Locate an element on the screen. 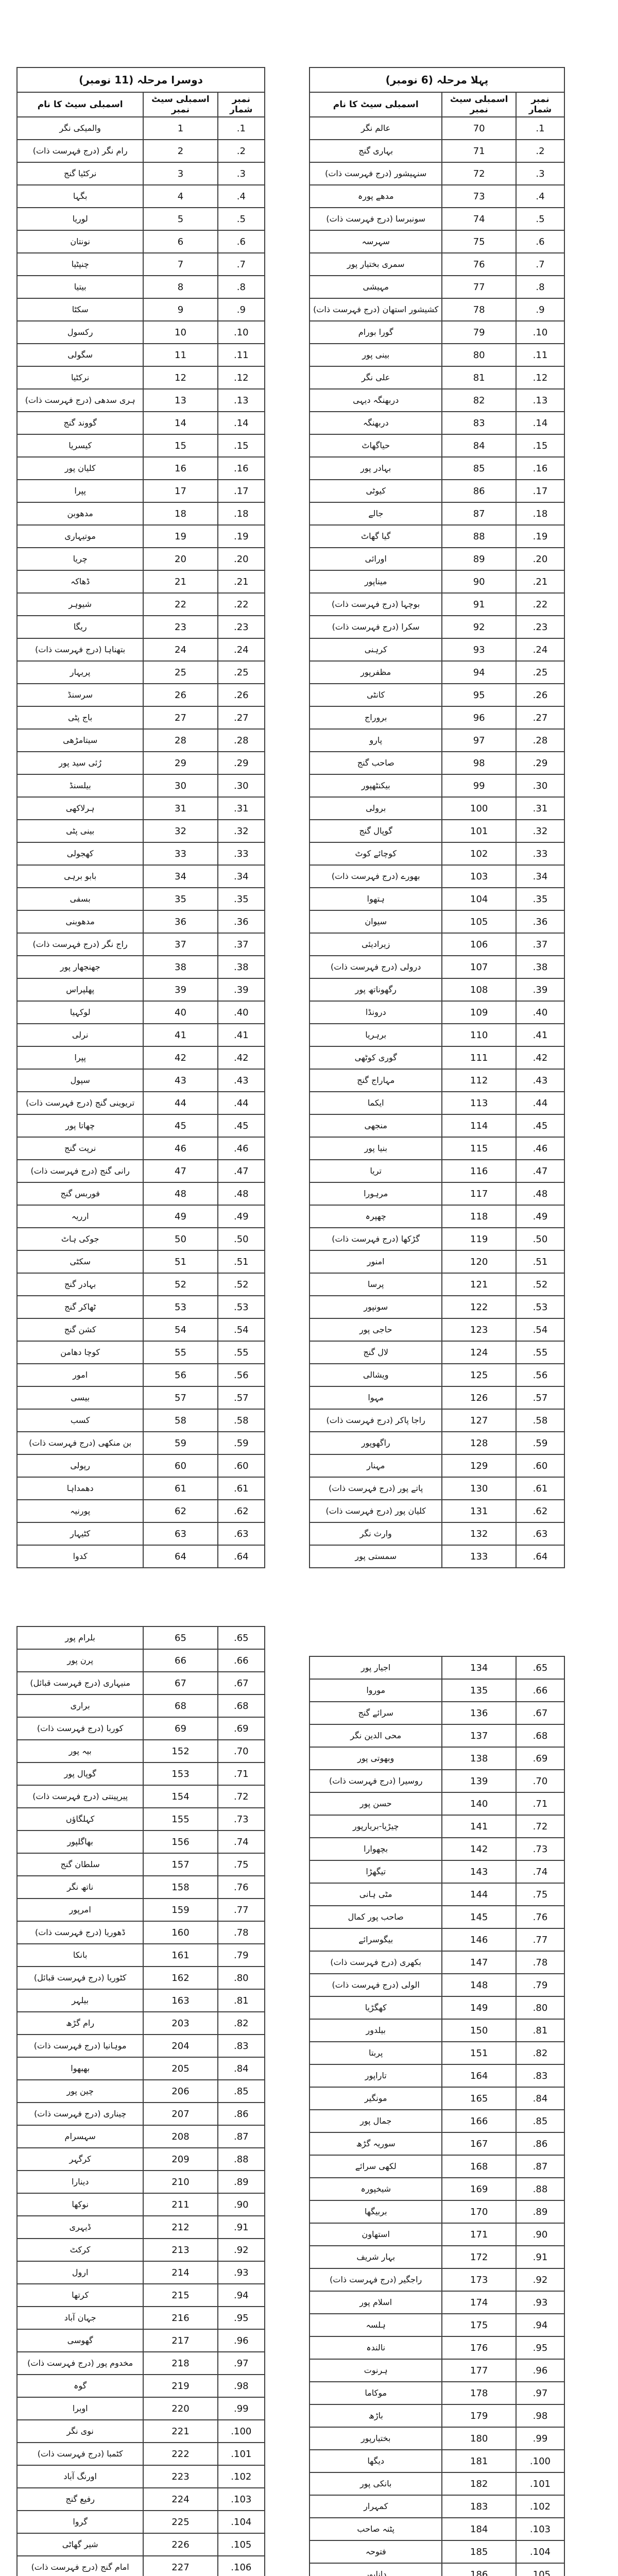 The width and height of the screenshot is (618, 2576). seat-number-cell: 175 is located at coordinates (479, 2325).